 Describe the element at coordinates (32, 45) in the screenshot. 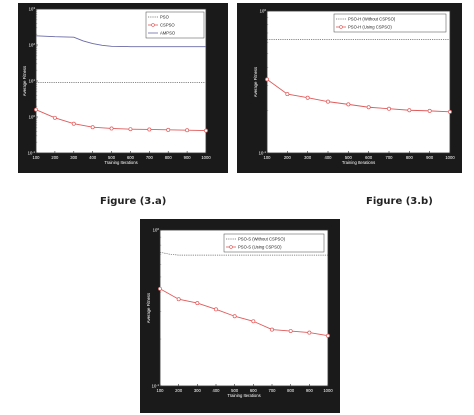

I see `y-tick-label: 102` at that location.